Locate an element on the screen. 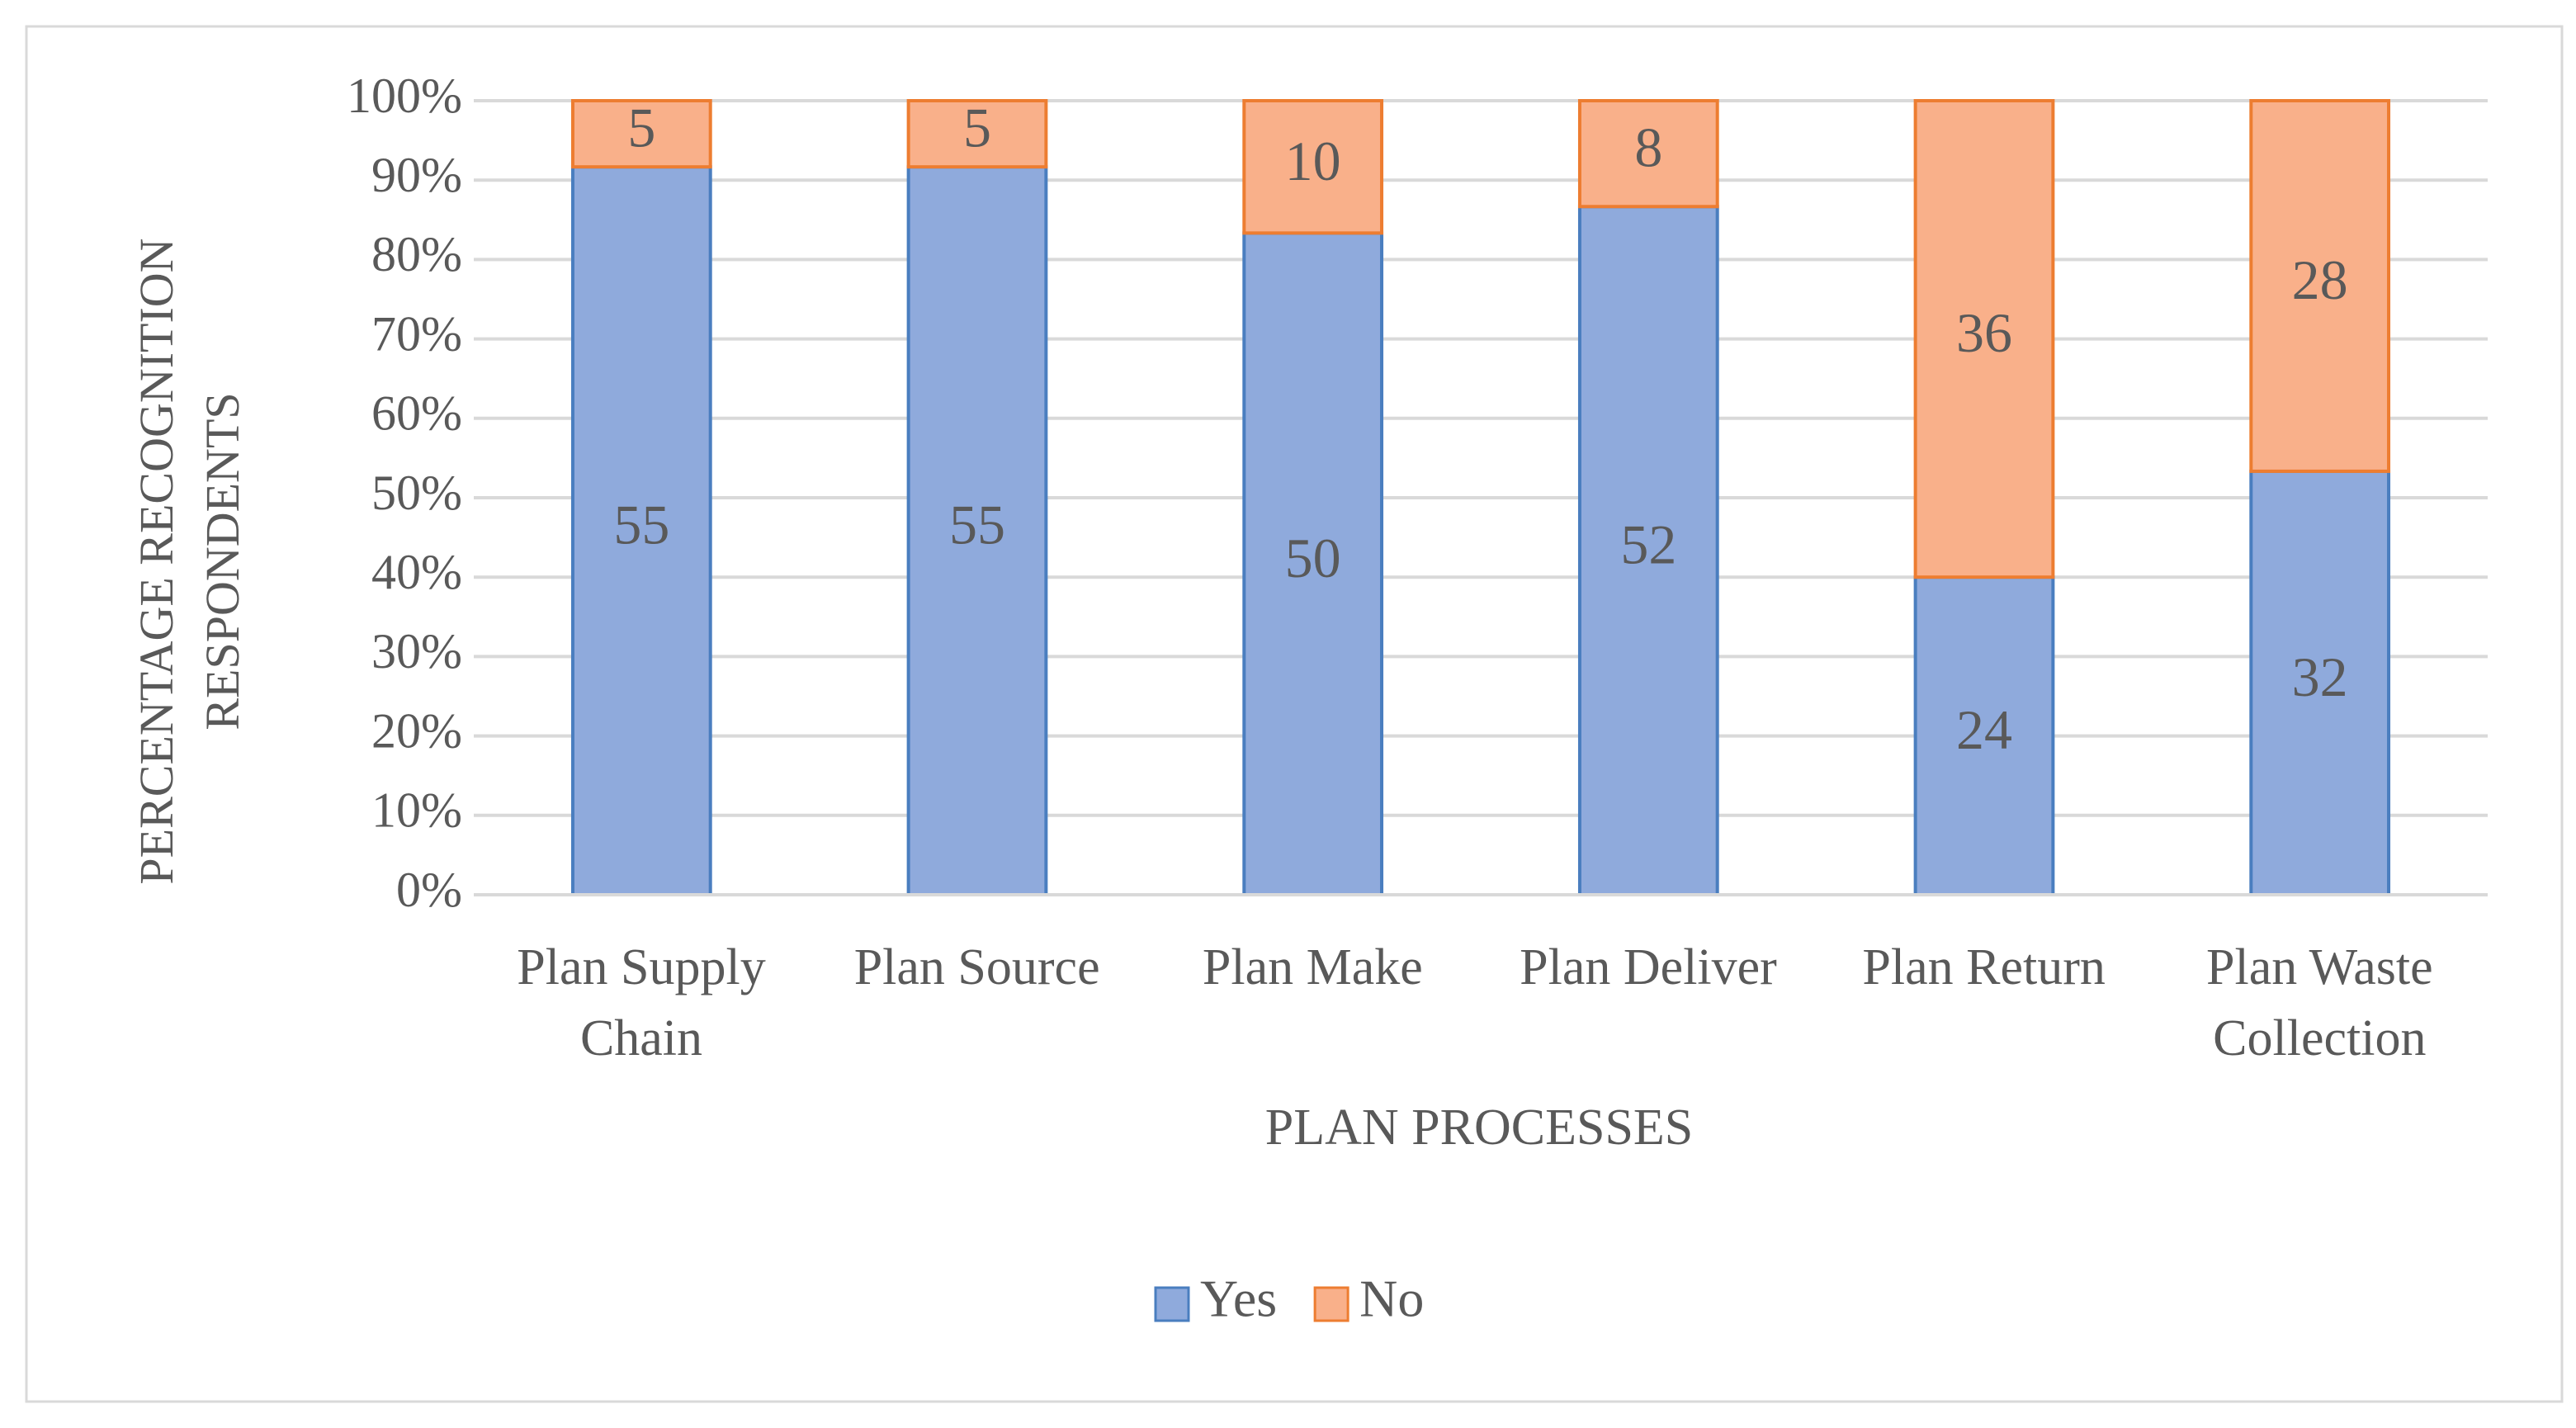 The image size is (2576, 1428). y-tick-label: 0% is located at coordinates (429, 890).